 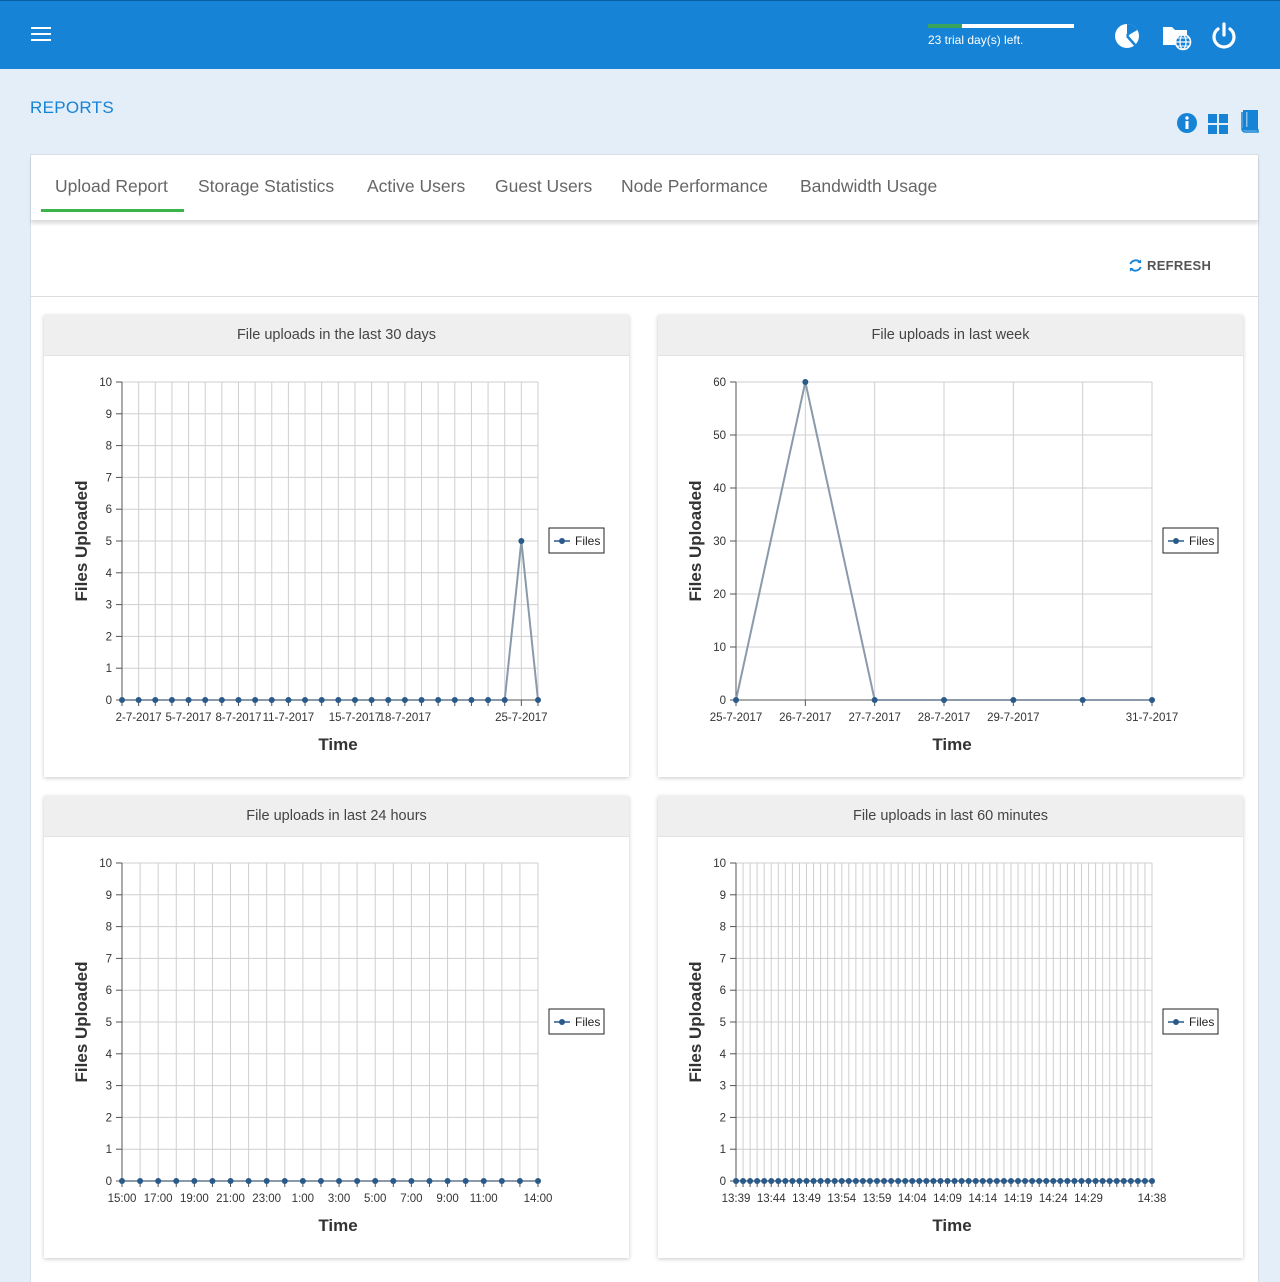 I want to click on x-tick-label: 14:24, so click(x=1053, y=1199).